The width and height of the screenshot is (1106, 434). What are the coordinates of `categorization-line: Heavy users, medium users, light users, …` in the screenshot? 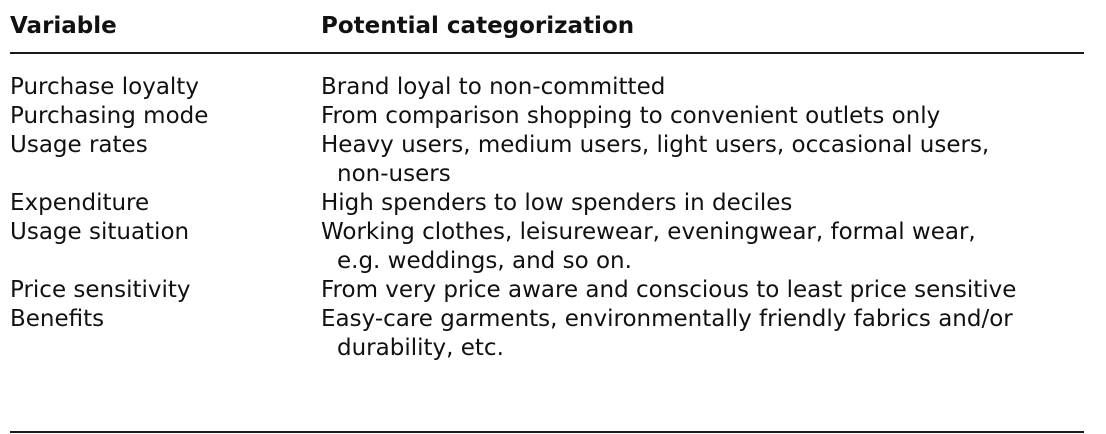 It's located at (655, 145).